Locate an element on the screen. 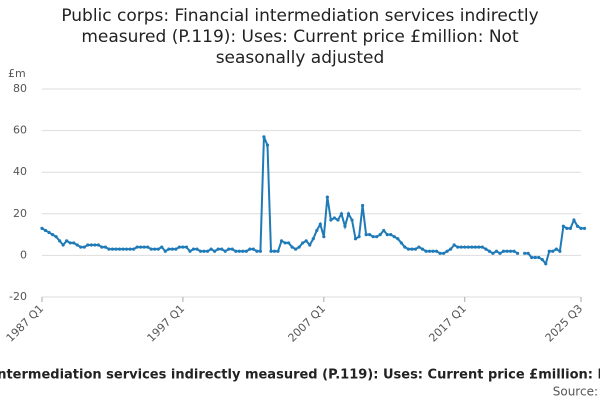 This screenshot has width=600, height=400. y-tick-label: 80 is located at coordinates (20, 88).